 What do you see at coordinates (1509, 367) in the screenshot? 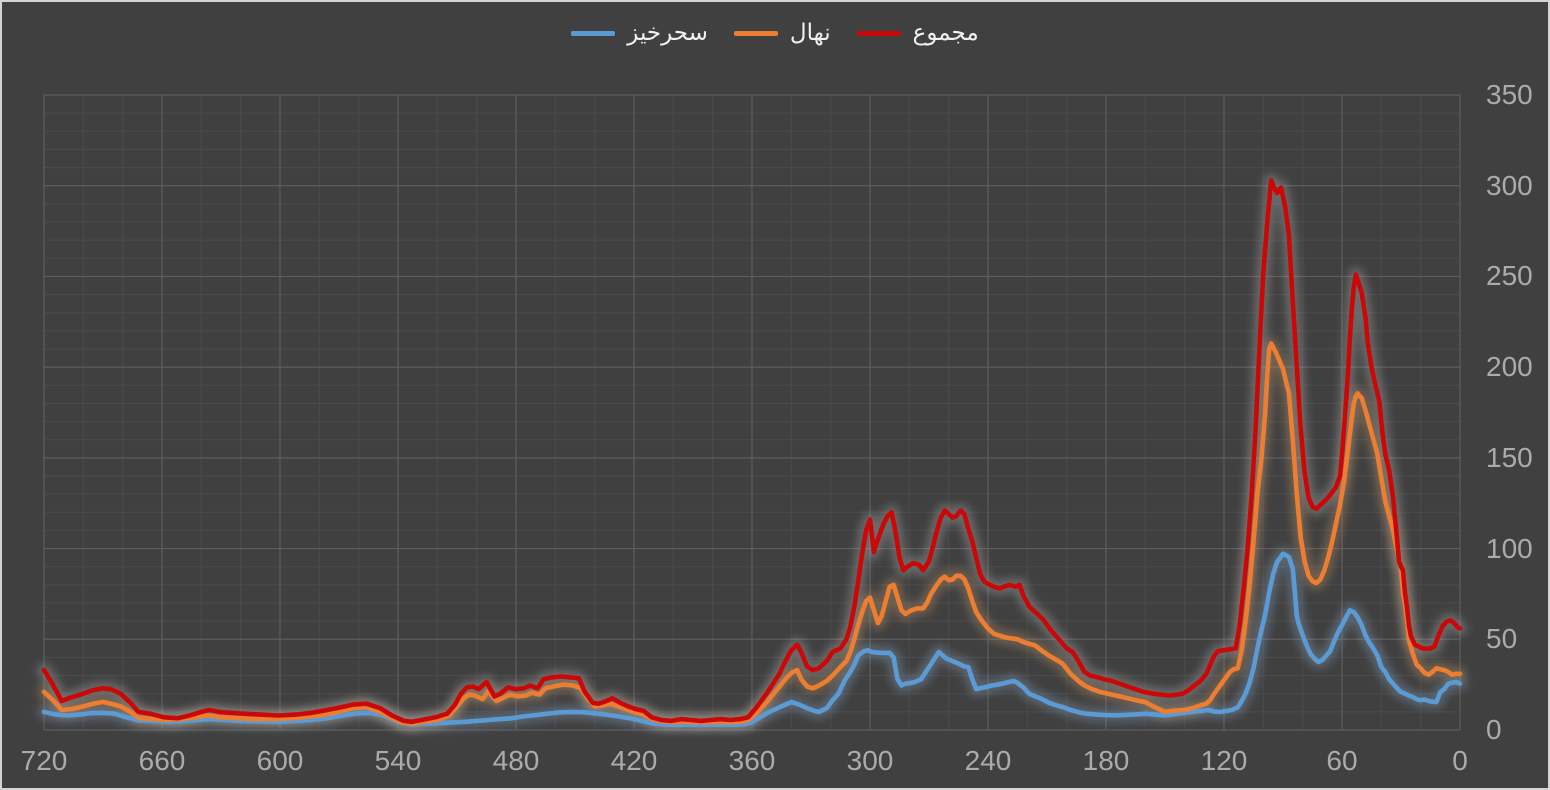
I see `y-tick-label: 200` at bounding box center [1509, 367].